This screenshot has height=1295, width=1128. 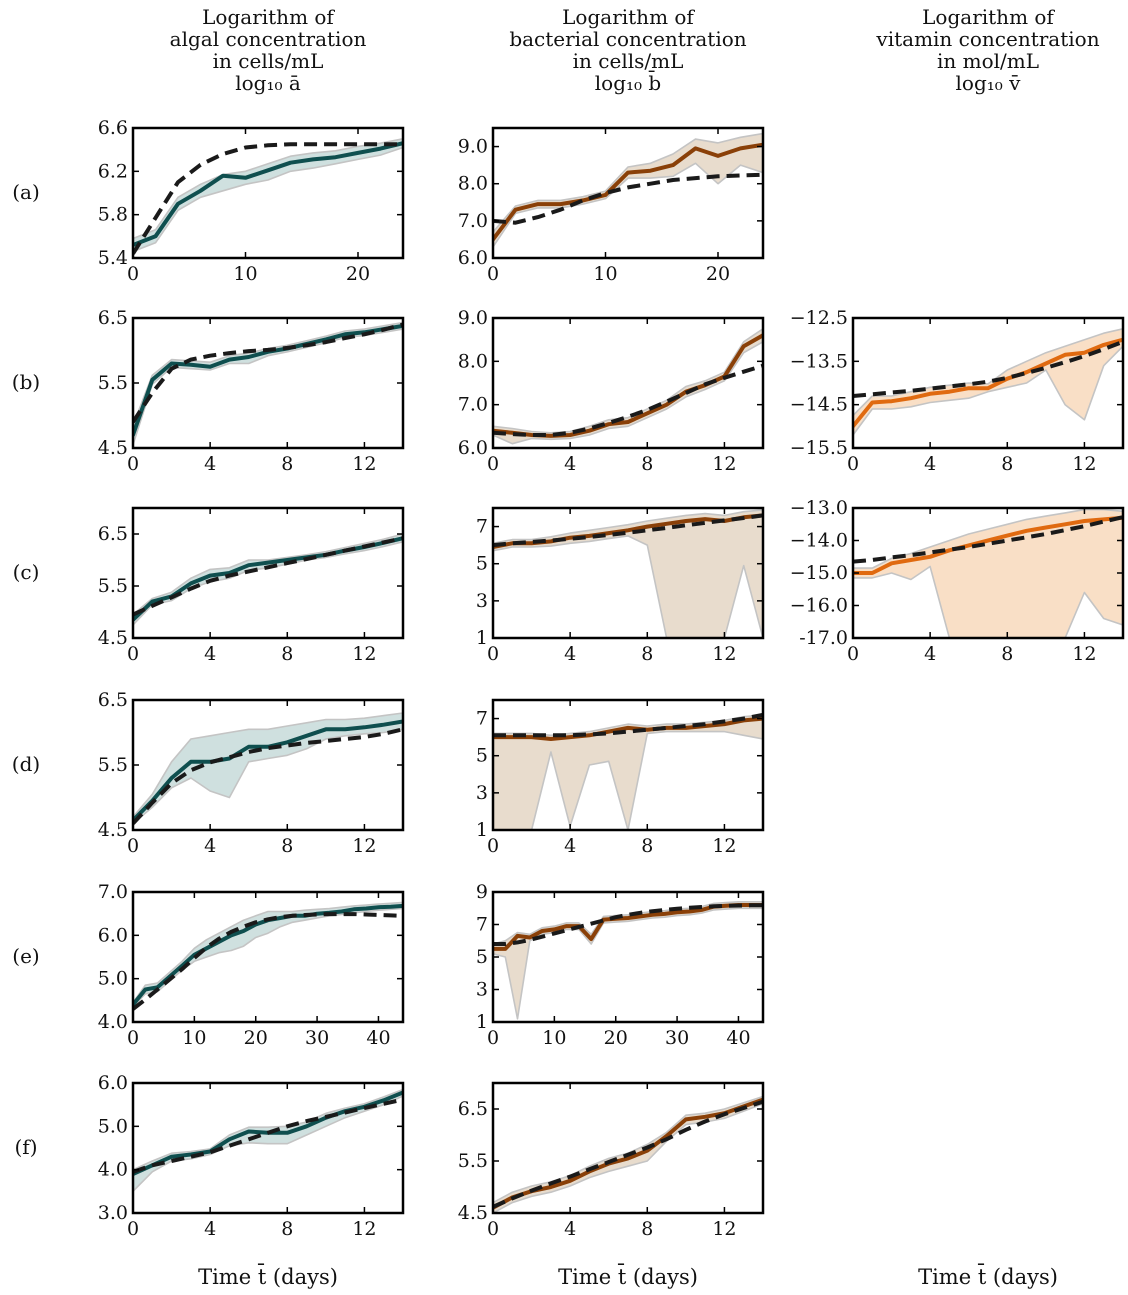 I want to click on row-label: (b), so click(x=26, y=382).